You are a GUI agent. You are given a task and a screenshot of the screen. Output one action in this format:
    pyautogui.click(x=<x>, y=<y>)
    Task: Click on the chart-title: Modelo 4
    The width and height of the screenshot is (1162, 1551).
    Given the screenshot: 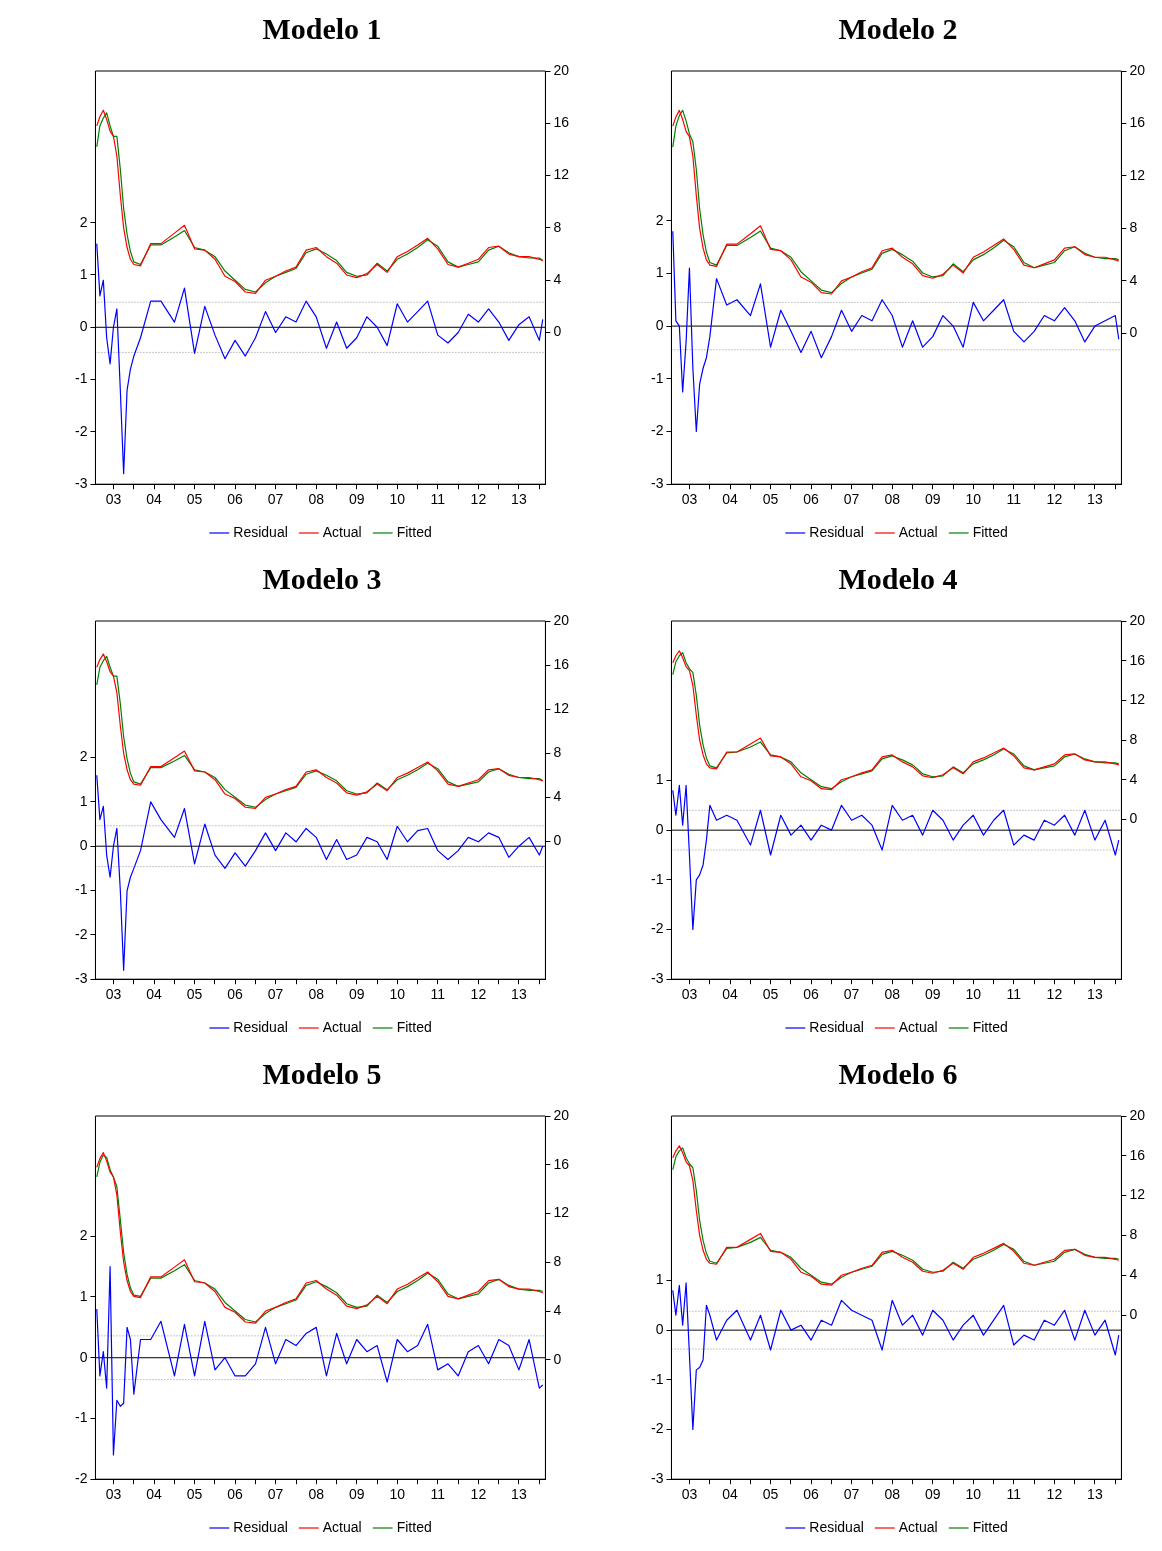 What is the action you would take?
    pyautogui.click(x=898, y=578)
    